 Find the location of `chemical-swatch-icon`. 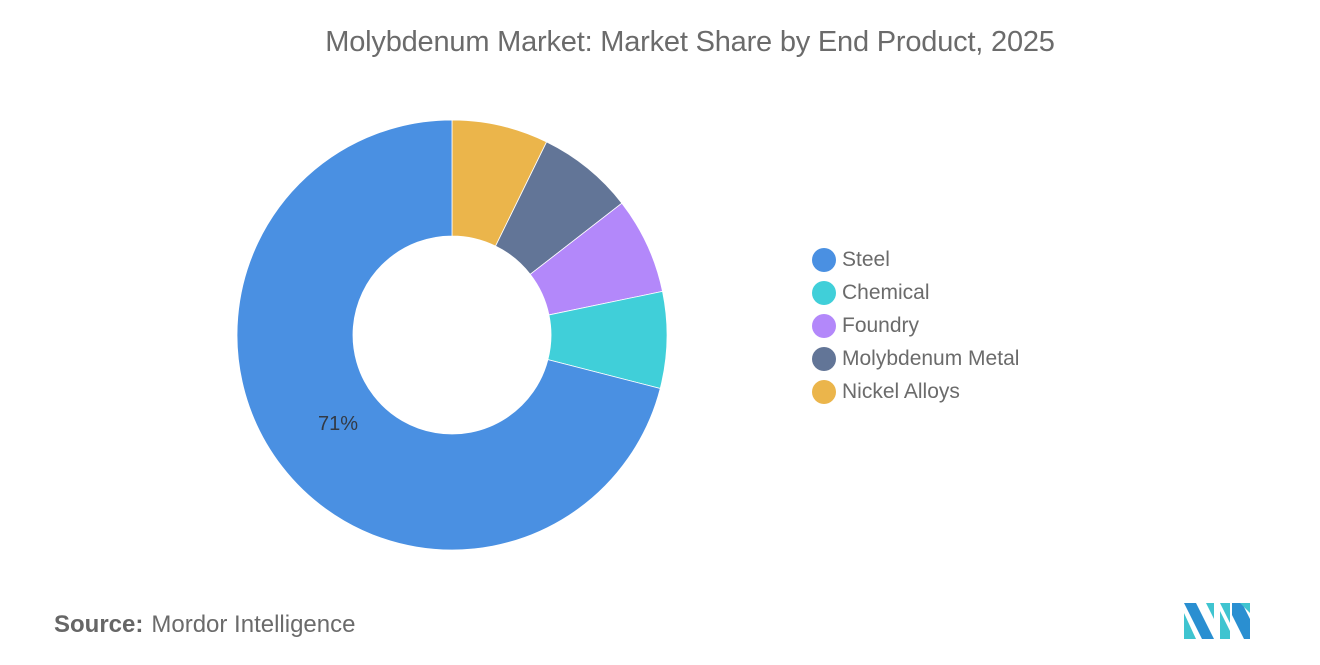

chemical-swatch-icon is located at coordinates (824, 293).